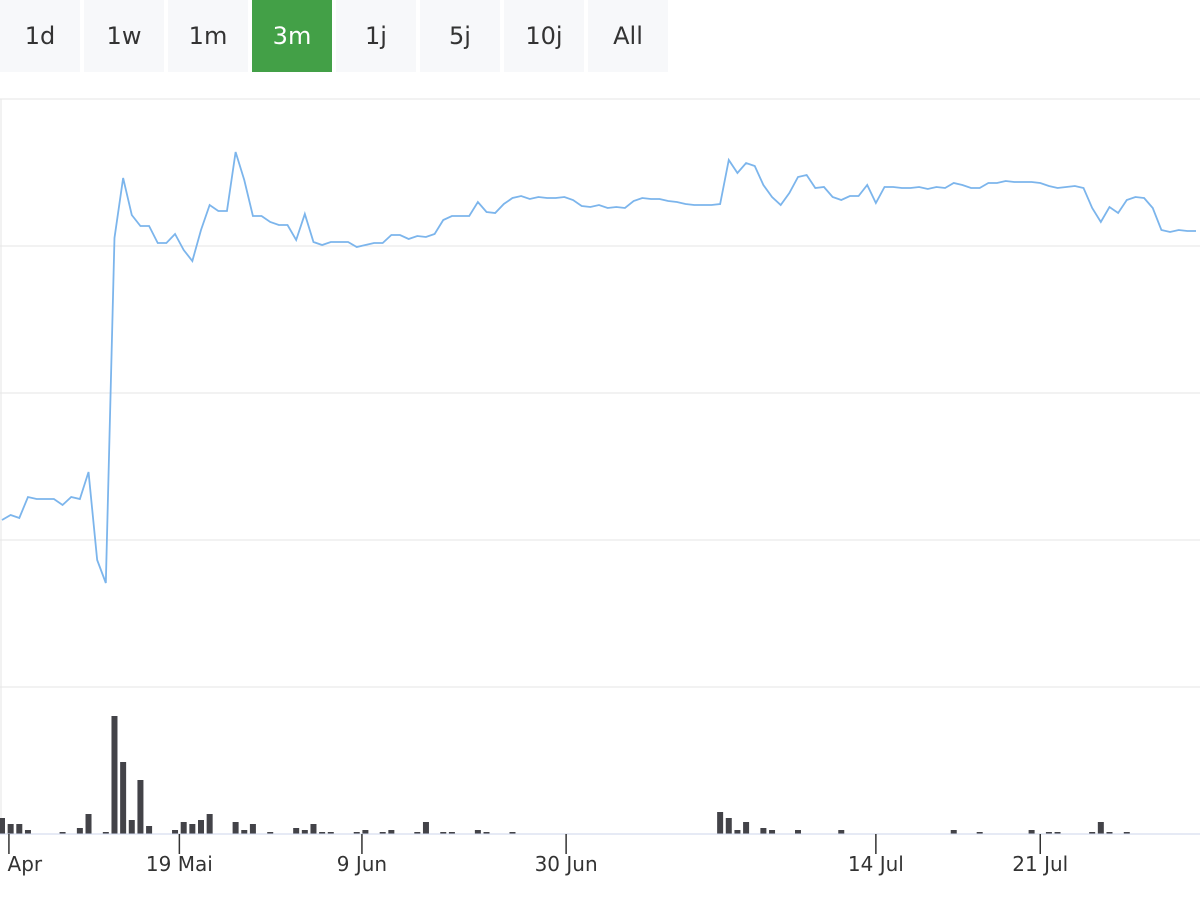  Describe the element at coordinates (544, 36) in the screenshot. I see `range-button: 10j` at that location.